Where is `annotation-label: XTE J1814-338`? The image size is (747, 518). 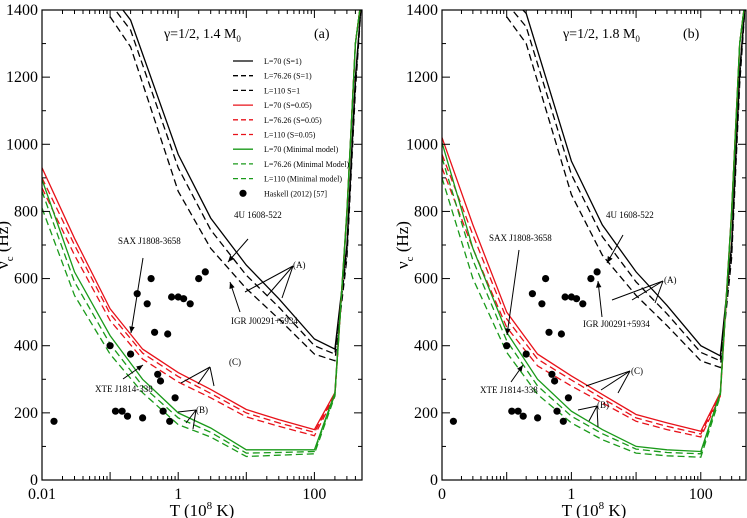
annotation-label: XTE J1814-338 is located at coordinates (509, 390).